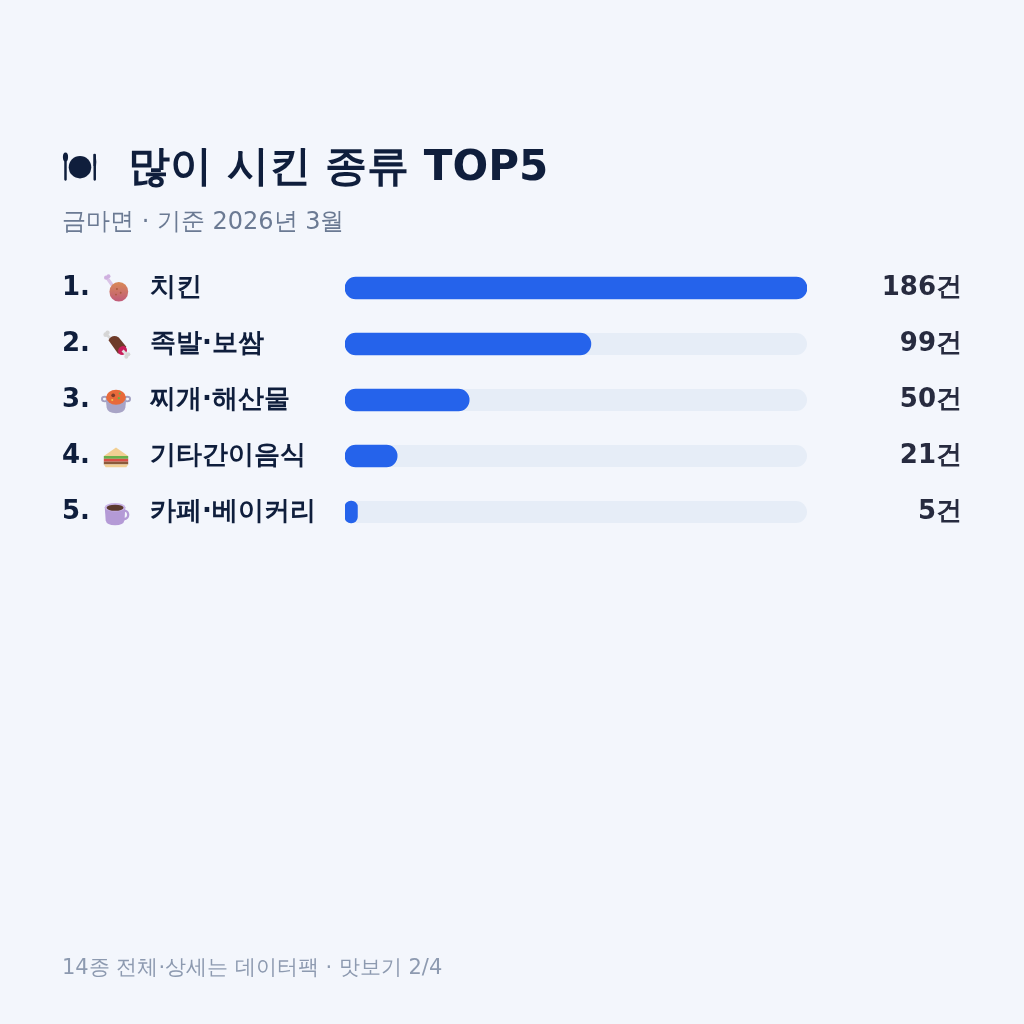 This screenshot has width=1024, height=1024. I want to click on data-label: 50건, so click(930, 397).